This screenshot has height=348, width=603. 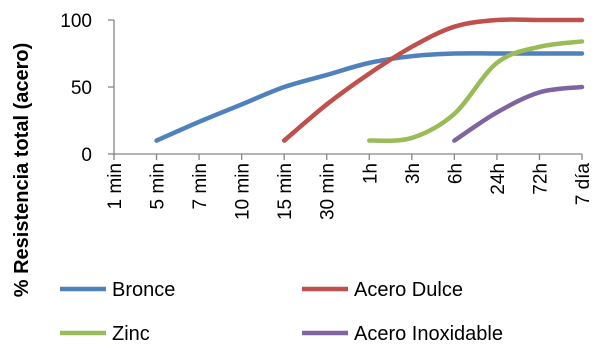 What do you see at coordinates (428, 334) in the screenshot?
I see `legend-label-acero-inoxidable: Acero Inoxidable` at bounding box center [428, 334].